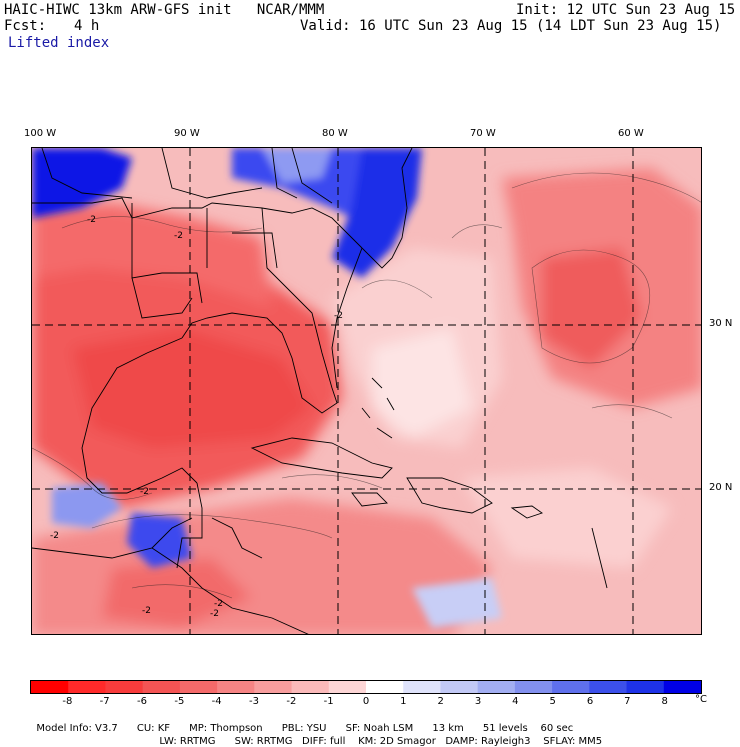 This screenshot has width=740, height=747. Describe the element at coordinates (403, 701) in the screenshot. I see `colorbar-tick-label: 1` at that location.